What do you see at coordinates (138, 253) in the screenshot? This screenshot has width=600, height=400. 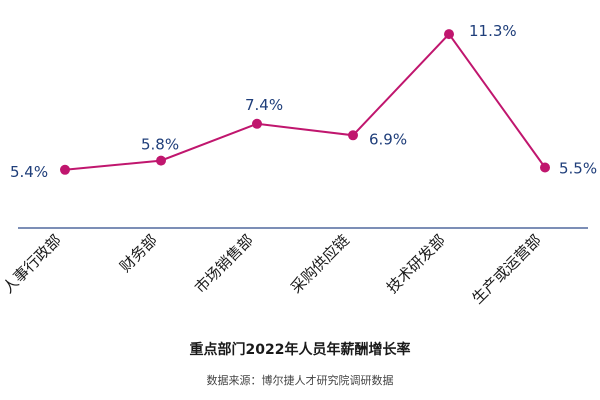 I see `category-label-2: 财务部` at bounding box center [138, 253].